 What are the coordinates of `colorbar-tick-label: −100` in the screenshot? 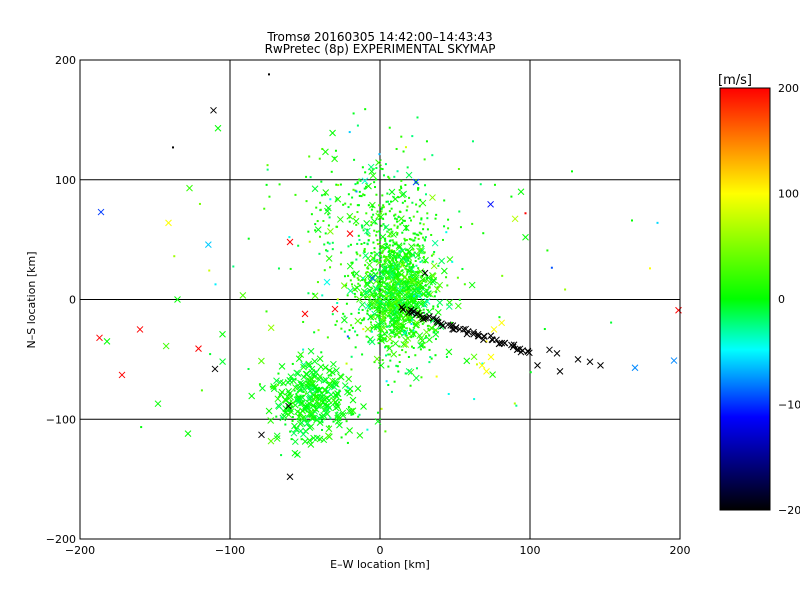 It's located at (789, 405).